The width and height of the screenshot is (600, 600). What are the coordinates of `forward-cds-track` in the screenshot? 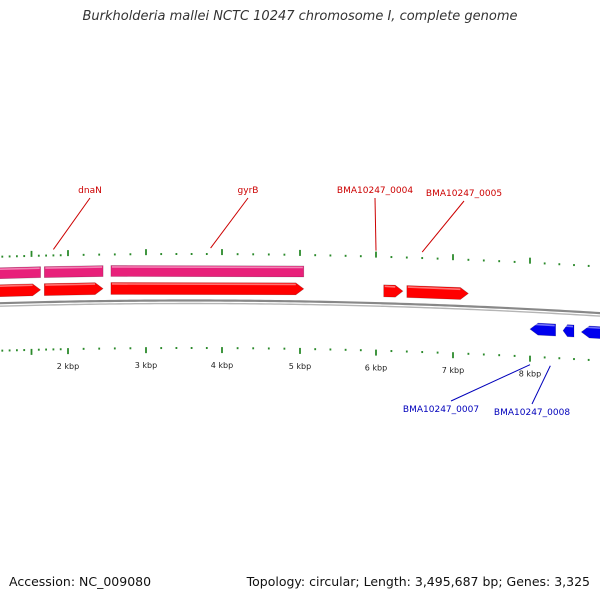 It's located at (152, 272).